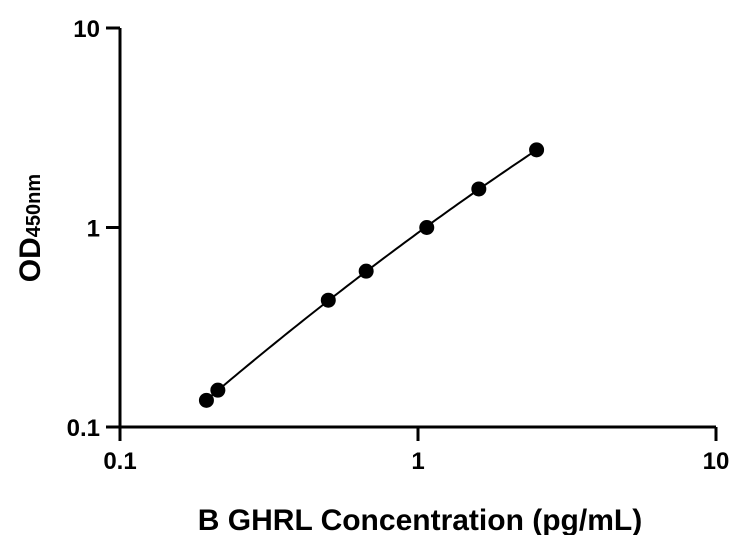 This screenshot has height=535, width=735. Describe the element at coordinates (716, 461) in the screenshot. I see `x-tick-label: 10` at that location.